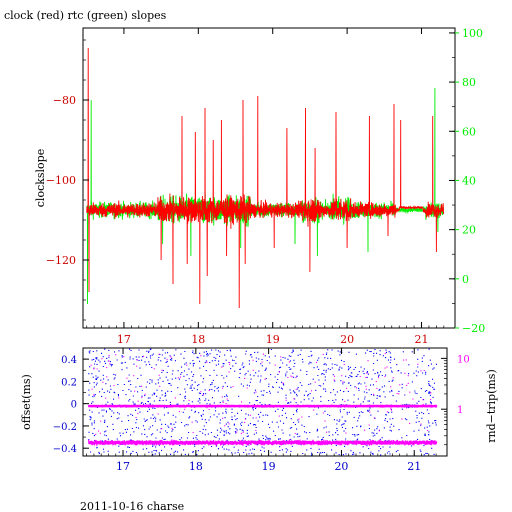 This screenshot has width=512, height=512. Describe the element at coordinates (465, 279) in the screenshot. I see `y2-tick-label: 0` at that location.